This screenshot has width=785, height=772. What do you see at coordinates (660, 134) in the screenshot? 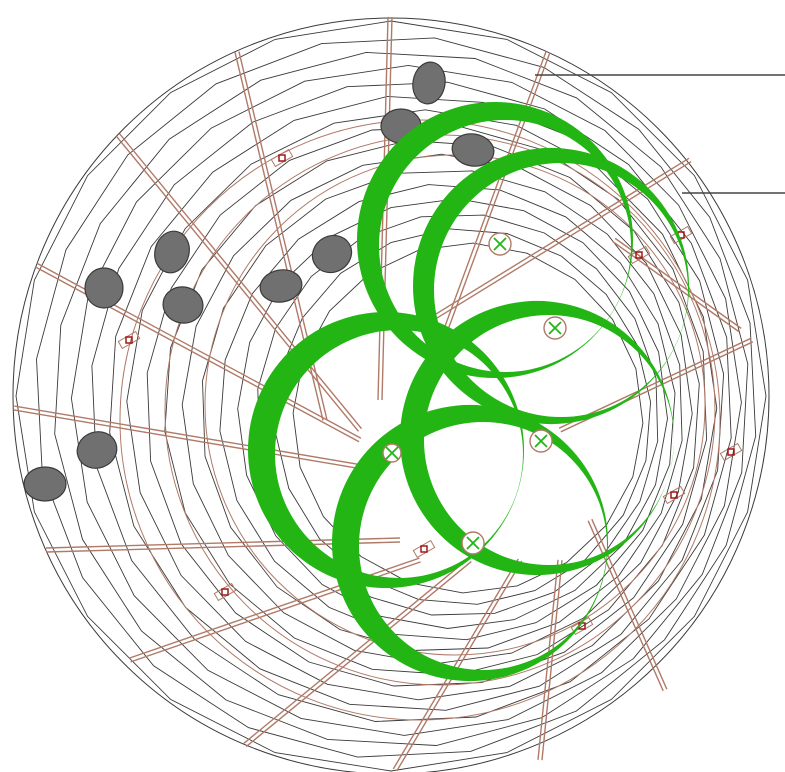
I see `callout-lines` at bounding box center [660, 134].